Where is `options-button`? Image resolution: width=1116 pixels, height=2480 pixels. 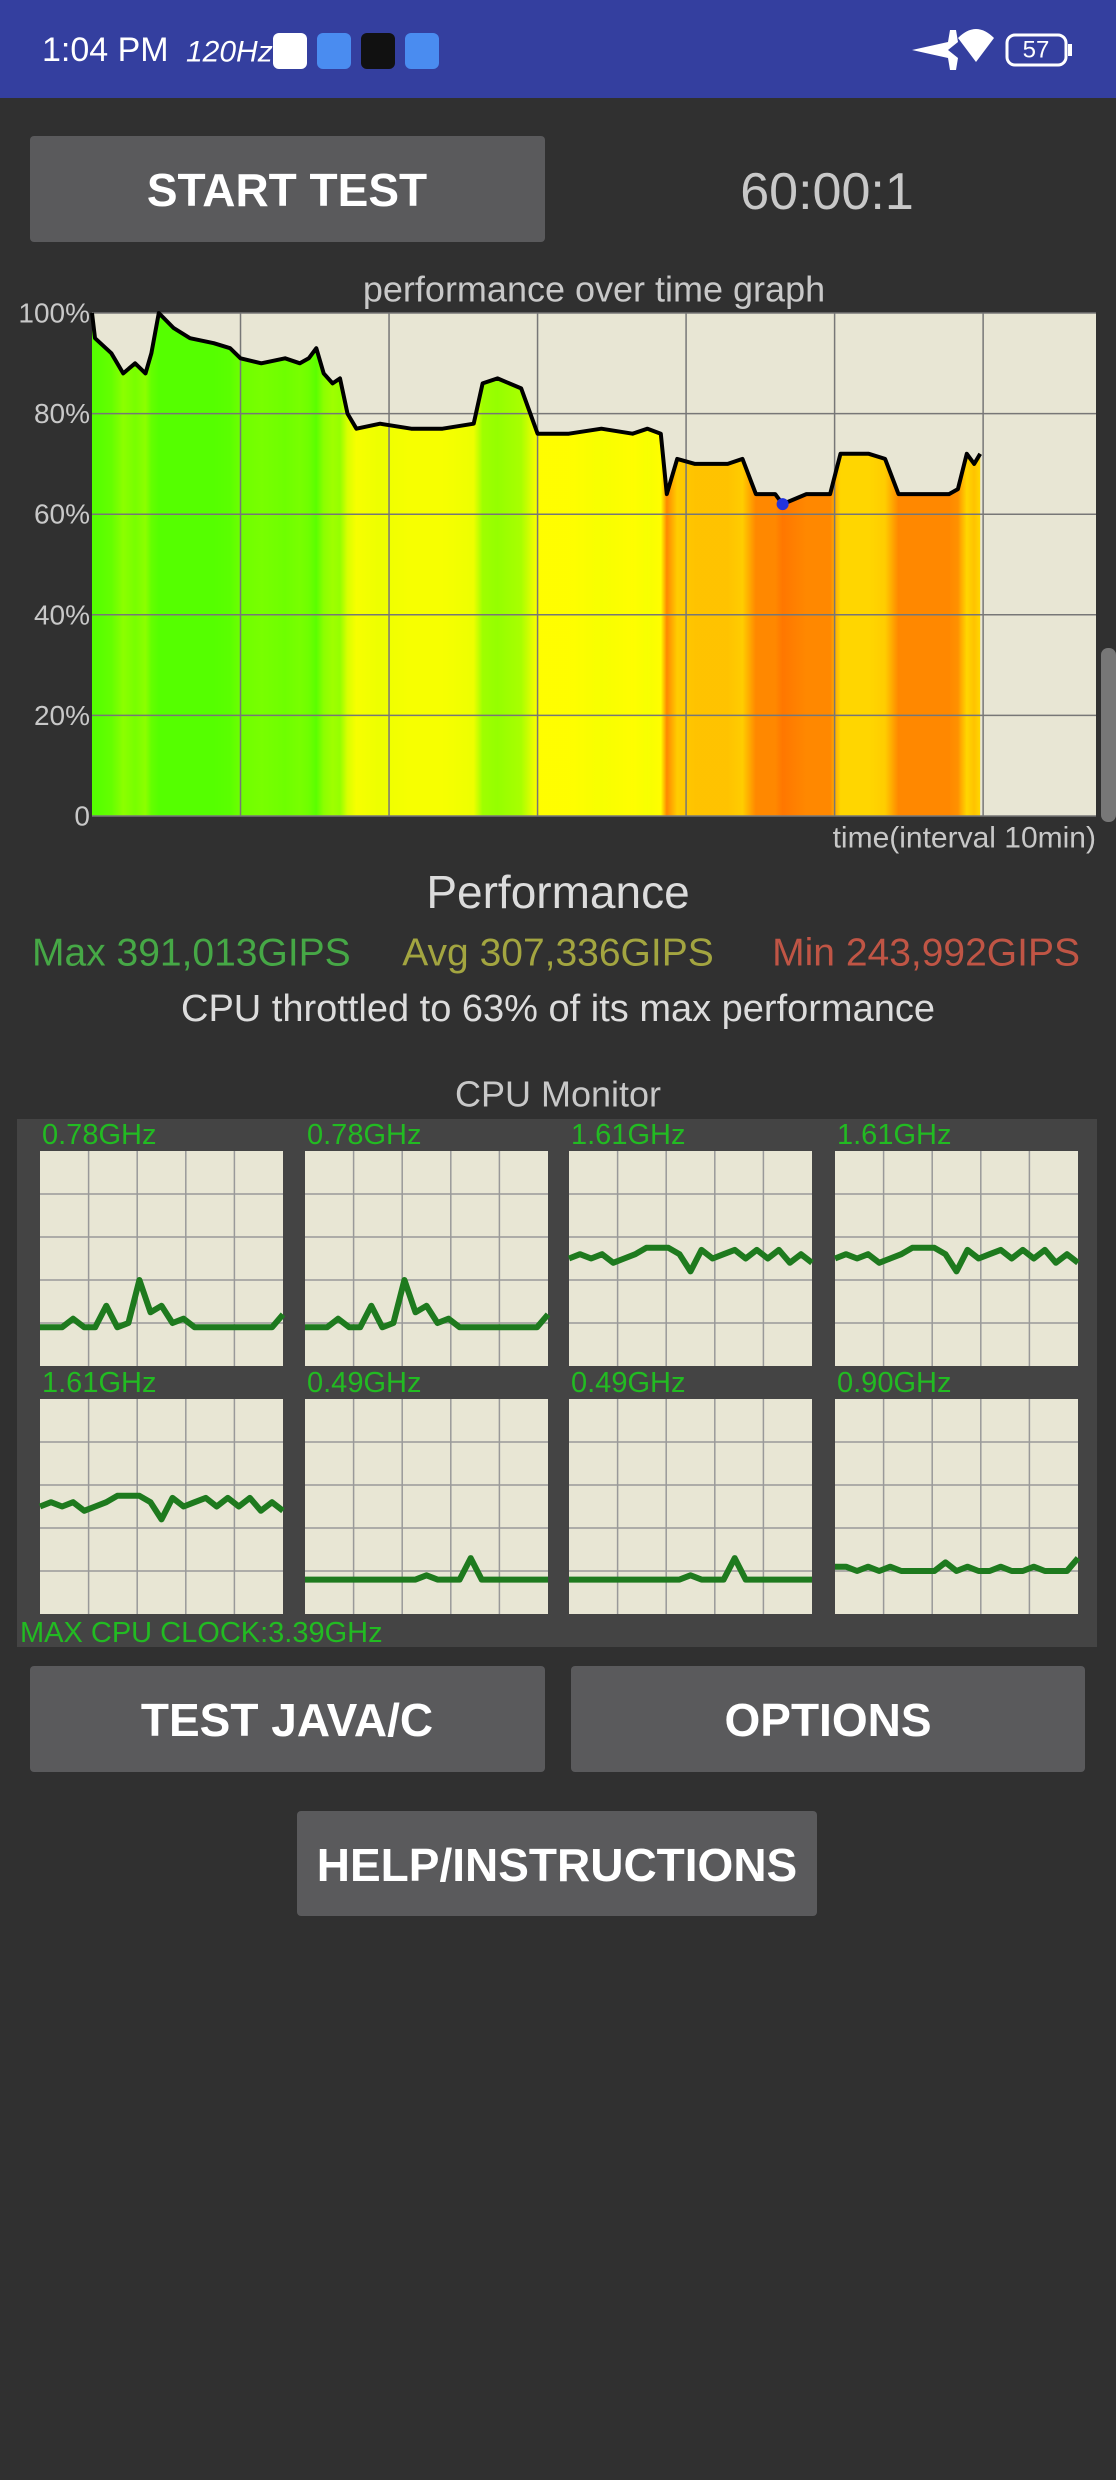
options-button is located at coordinates (828, 1719).